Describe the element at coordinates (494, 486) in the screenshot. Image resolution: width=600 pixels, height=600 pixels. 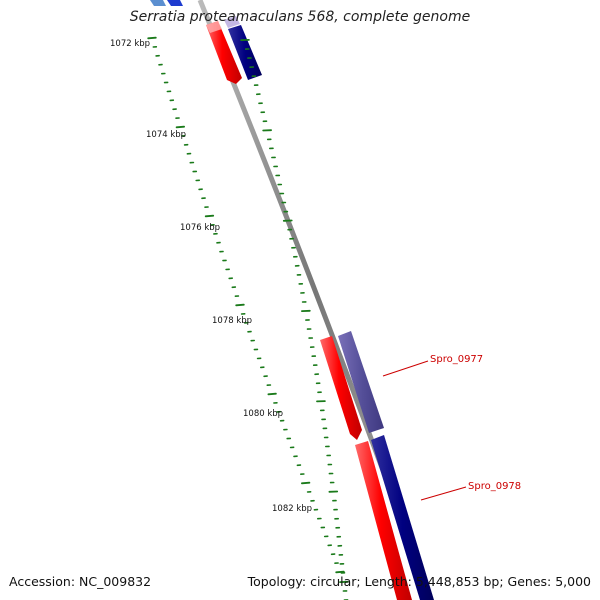
I see `gene-label-0978: Spro_0978` at that location.